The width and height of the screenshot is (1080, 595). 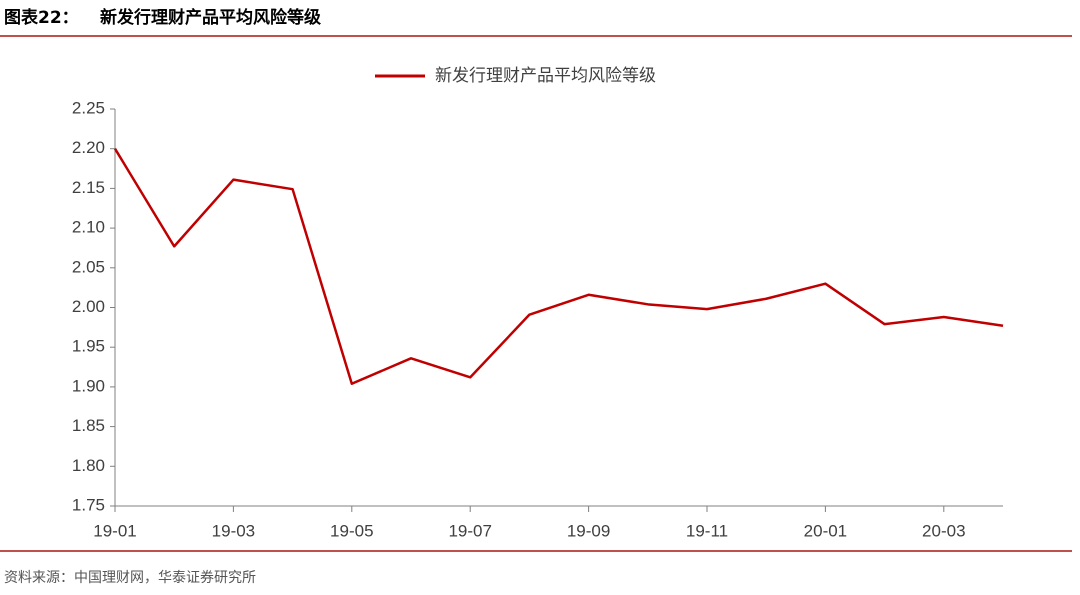 I want to click on y-tick-label: 2.00, so click(x=88, y=306).